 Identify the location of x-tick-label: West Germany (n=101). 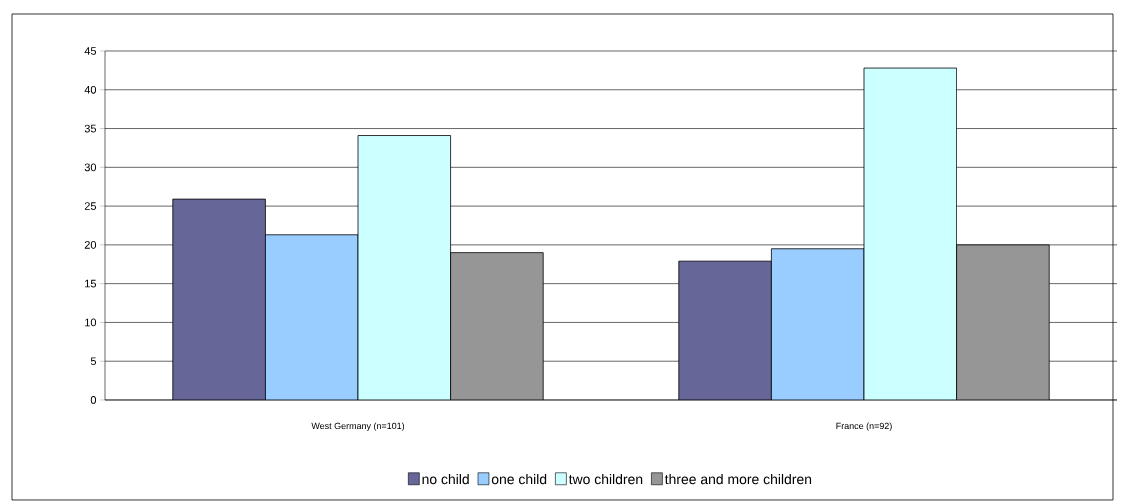
(358, 426).